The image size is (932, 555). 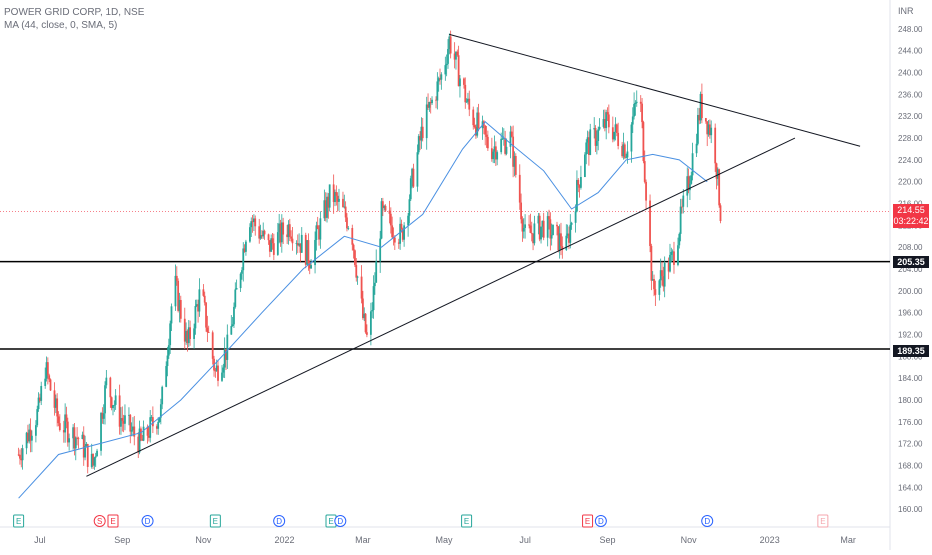 I want to click on indicator-label: MA (44, close, 0, SMA, 5), so click(x=61, y=25).